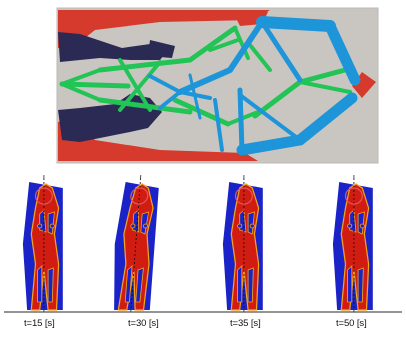  I want to click on frame-label-3: t=35 [s], so click(245, 323).